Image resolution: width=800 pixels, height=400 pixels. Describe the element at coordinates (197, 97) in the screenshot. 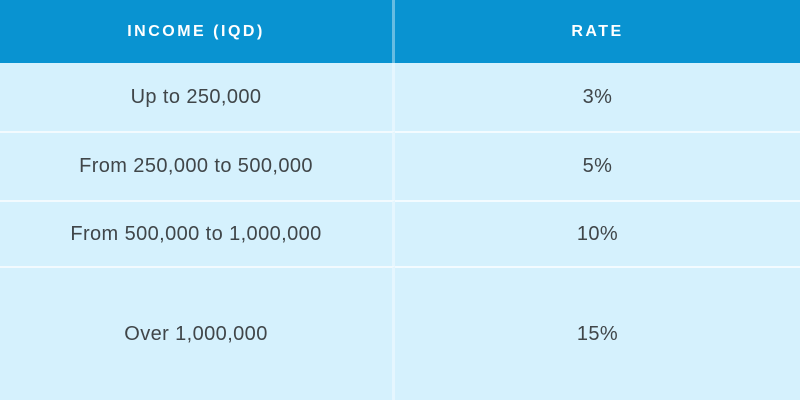

I see `income-cell: Up to 250,000` at that location.